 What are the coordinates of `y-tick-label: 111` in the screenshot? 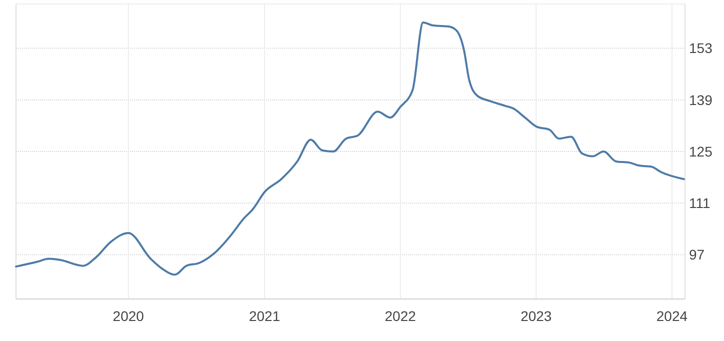 It's located at (699, 203).